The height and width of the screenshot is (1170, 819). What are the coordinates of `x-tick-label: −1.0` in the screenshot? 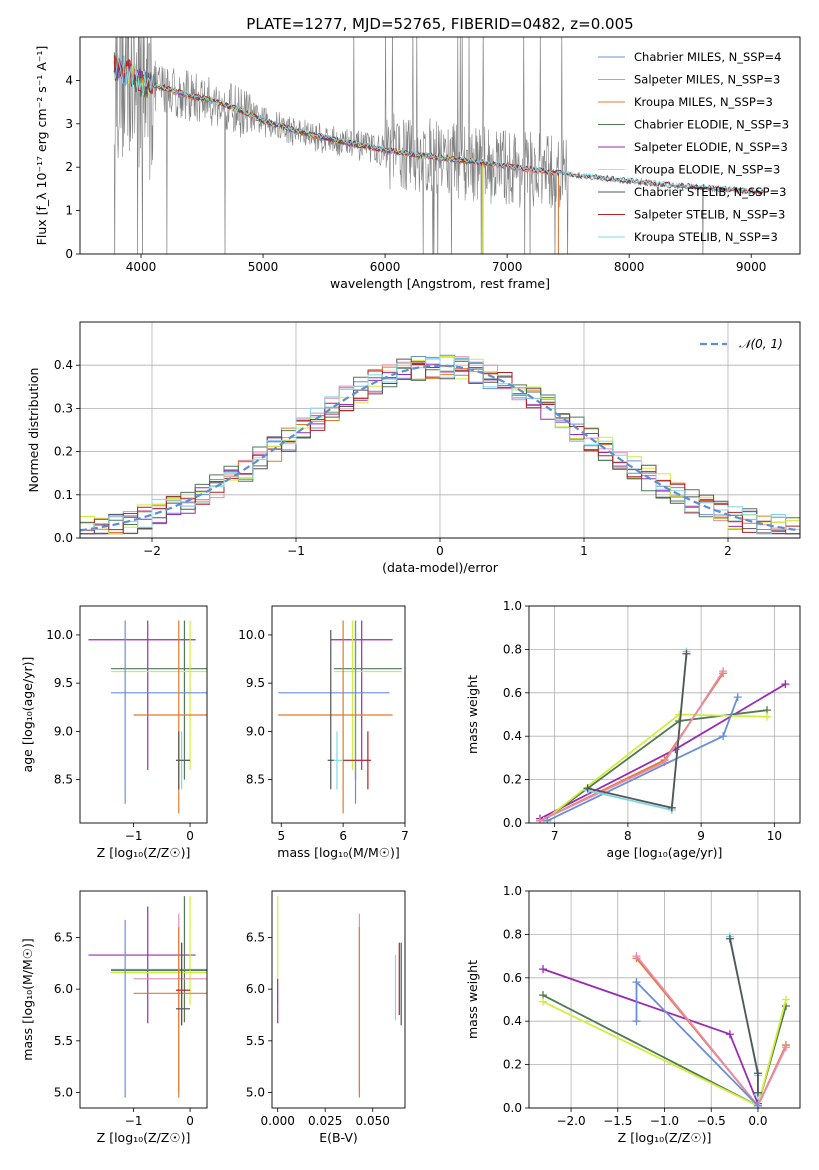 It's located at (664, 1121).